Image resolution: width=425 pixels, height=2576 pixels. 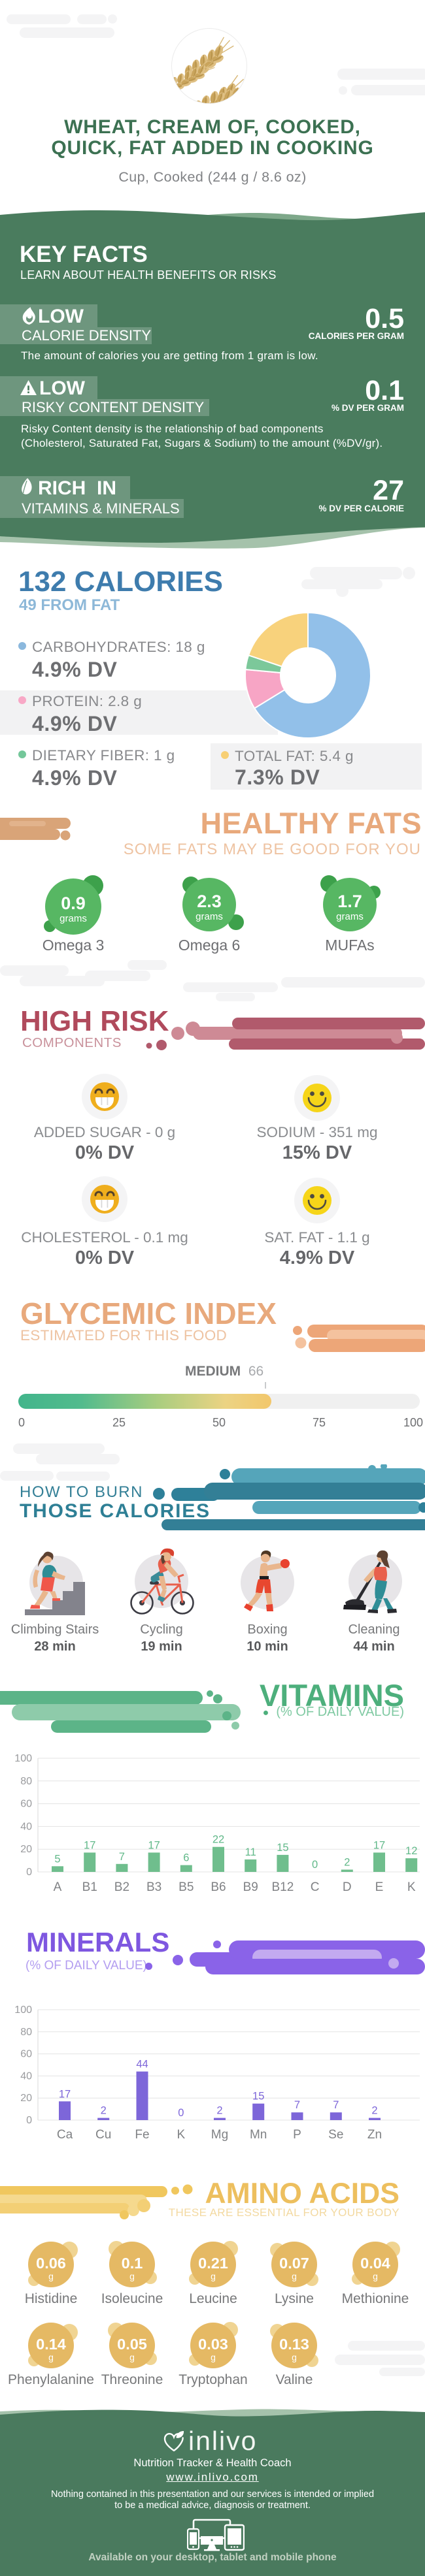 I want to click on svg-text: P, so click(x=297, y=2135).